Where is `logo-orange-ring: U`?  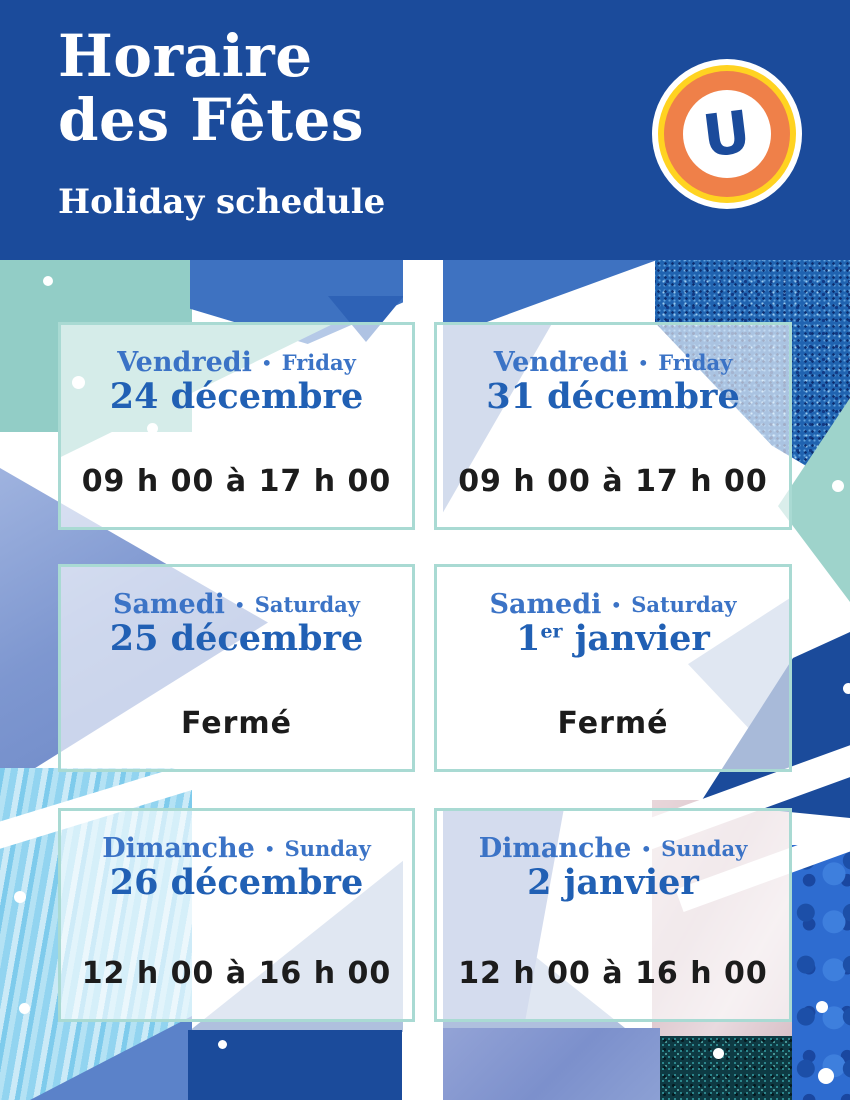
logo-orange-ring: U is located at coordinates (727, 134).